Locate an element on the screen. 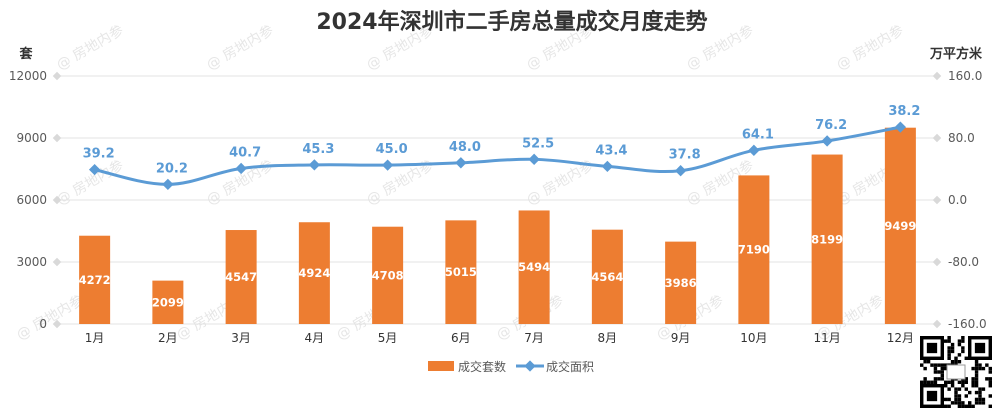 The image size is (996, 411). bar-data-label: 2099 is located at coordinates (168, 302).